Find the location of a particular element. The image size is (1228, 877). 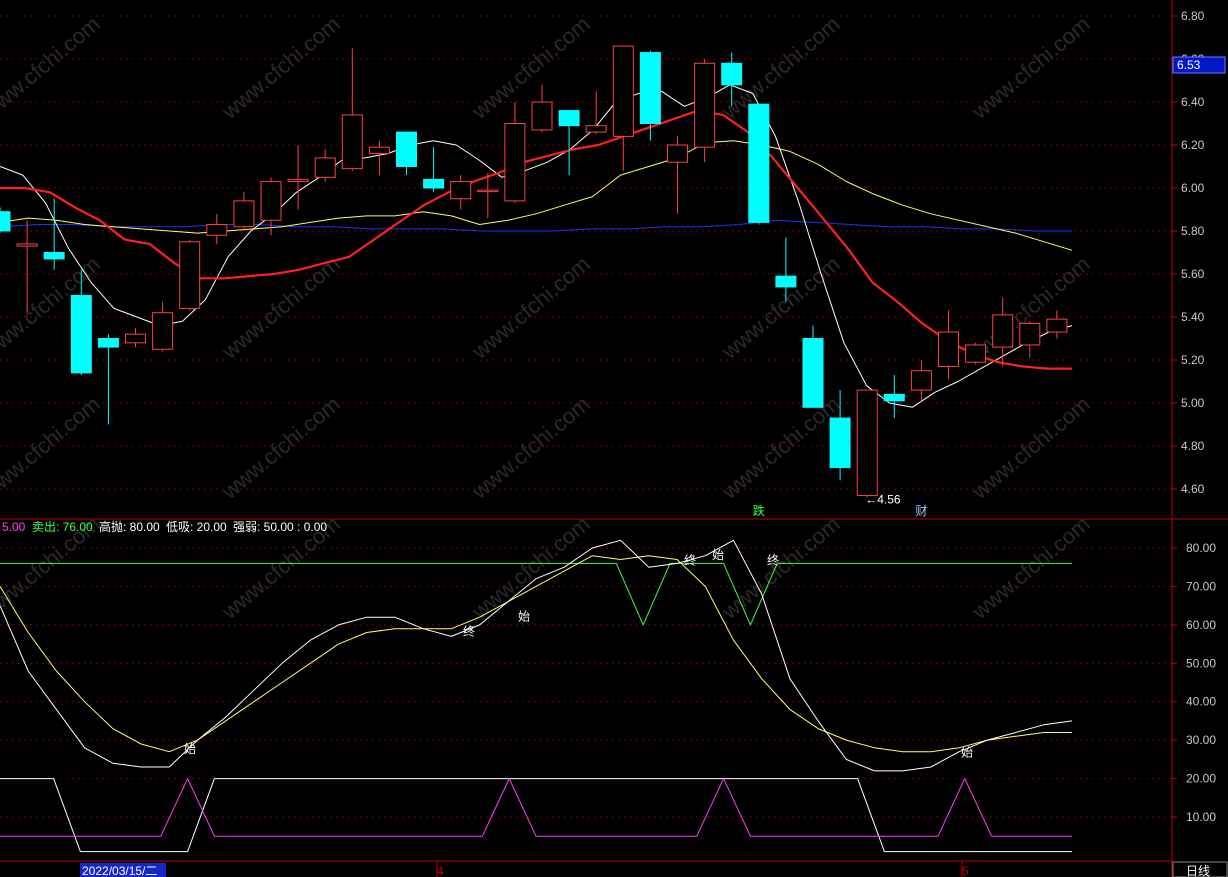

price-tick-label: 4.60 is located at coordinates (1193, 489).